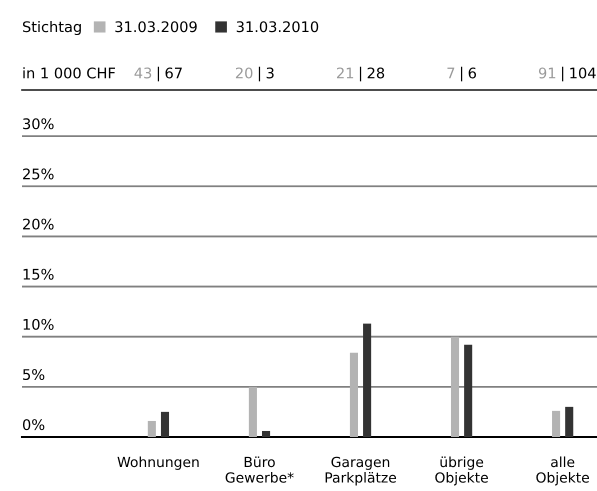  What do you see at coordinates (51, 28) in the screenshot?
I see `legend-title: Stichtag` at bounding box center [51, 28].